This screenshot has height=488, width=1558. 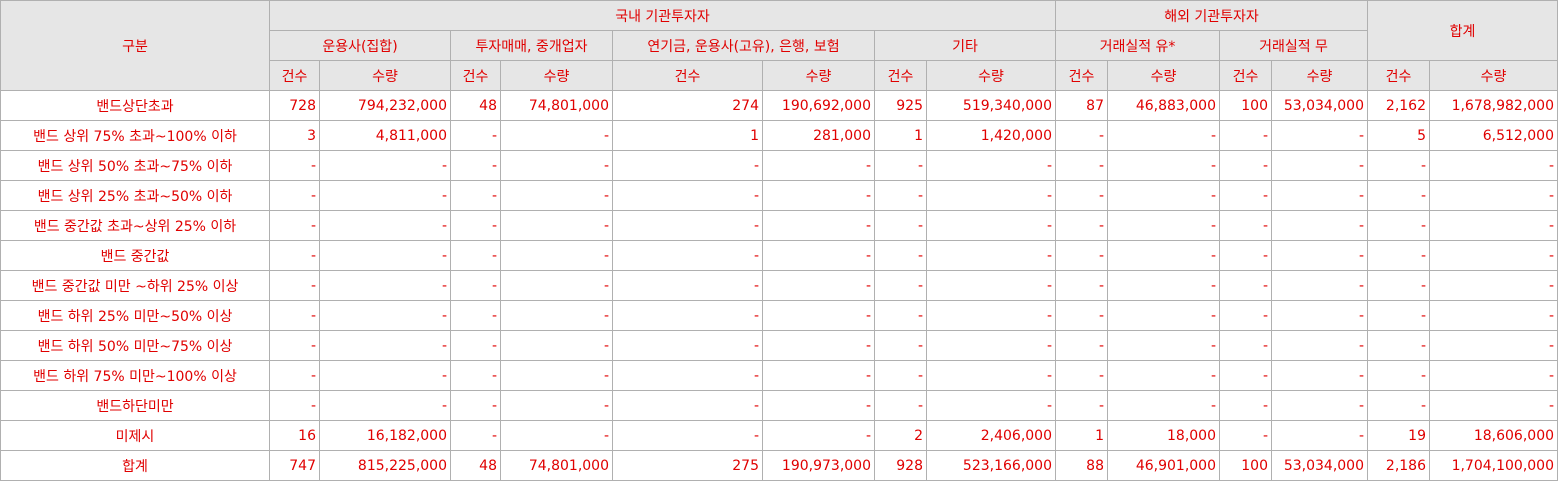 I want to click on quantity-cell: 46,883,000, so click(x=1163, y=105).